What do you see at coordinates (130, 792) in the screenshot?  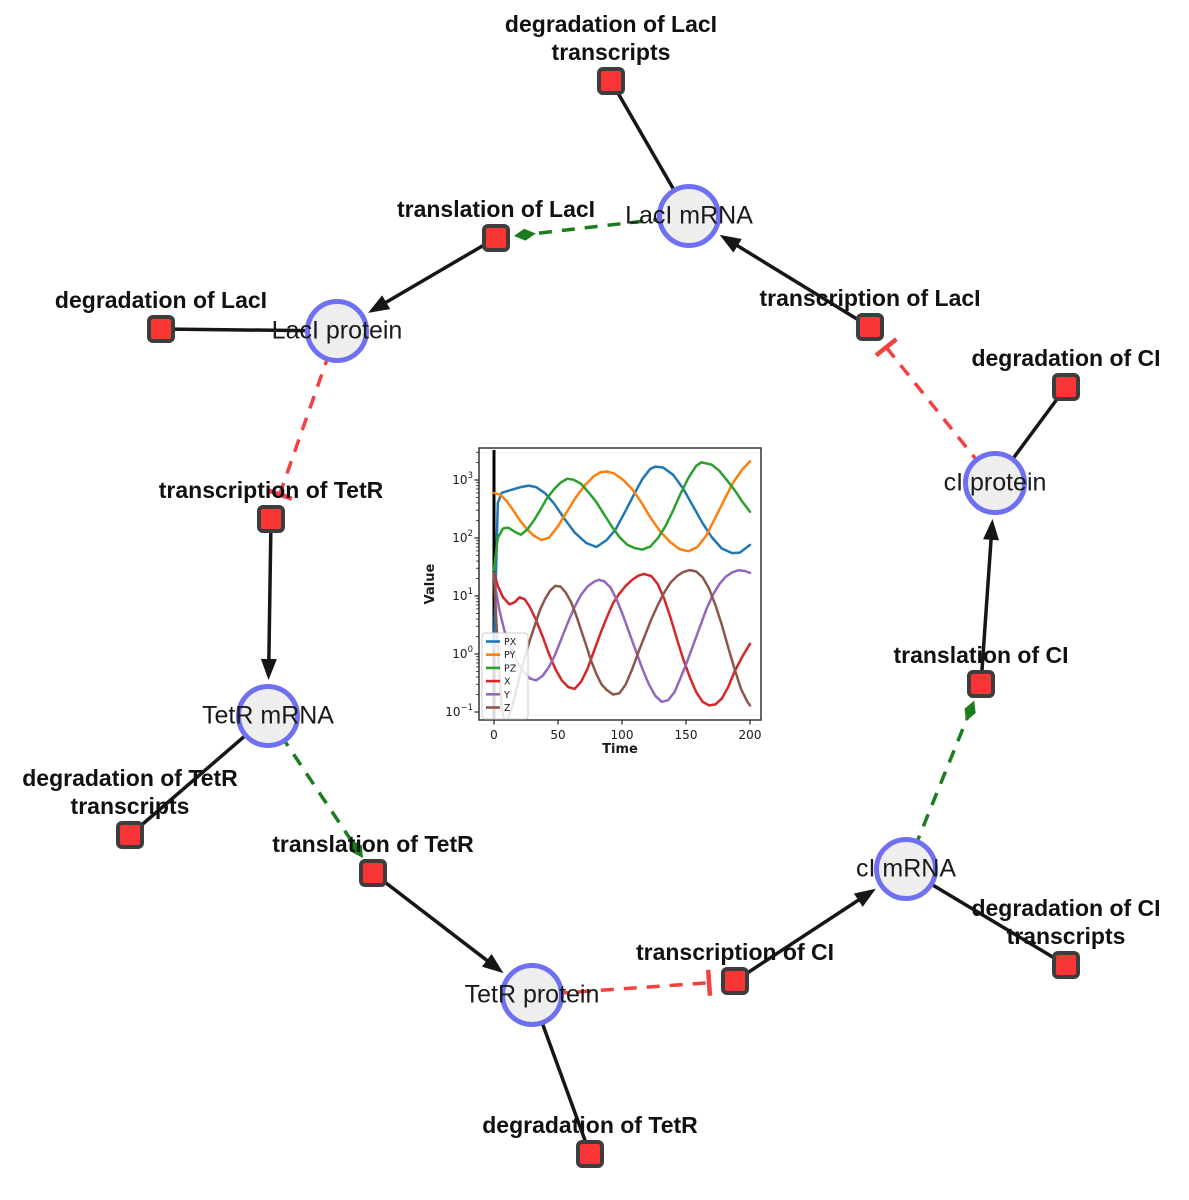 I see `reaction-label-deg_tetR_tr: degradation of TetR transcripts` at bounding box center [130, 792].